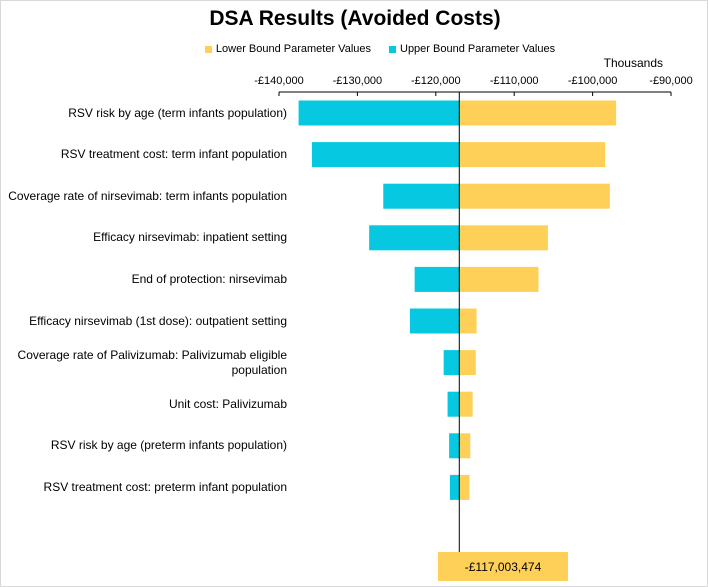 This screenshot has width=708, height=587. Describe the element at coordinates (670, 81) in the screenshot. I see `x-tick-label: -£90,000` at that location.